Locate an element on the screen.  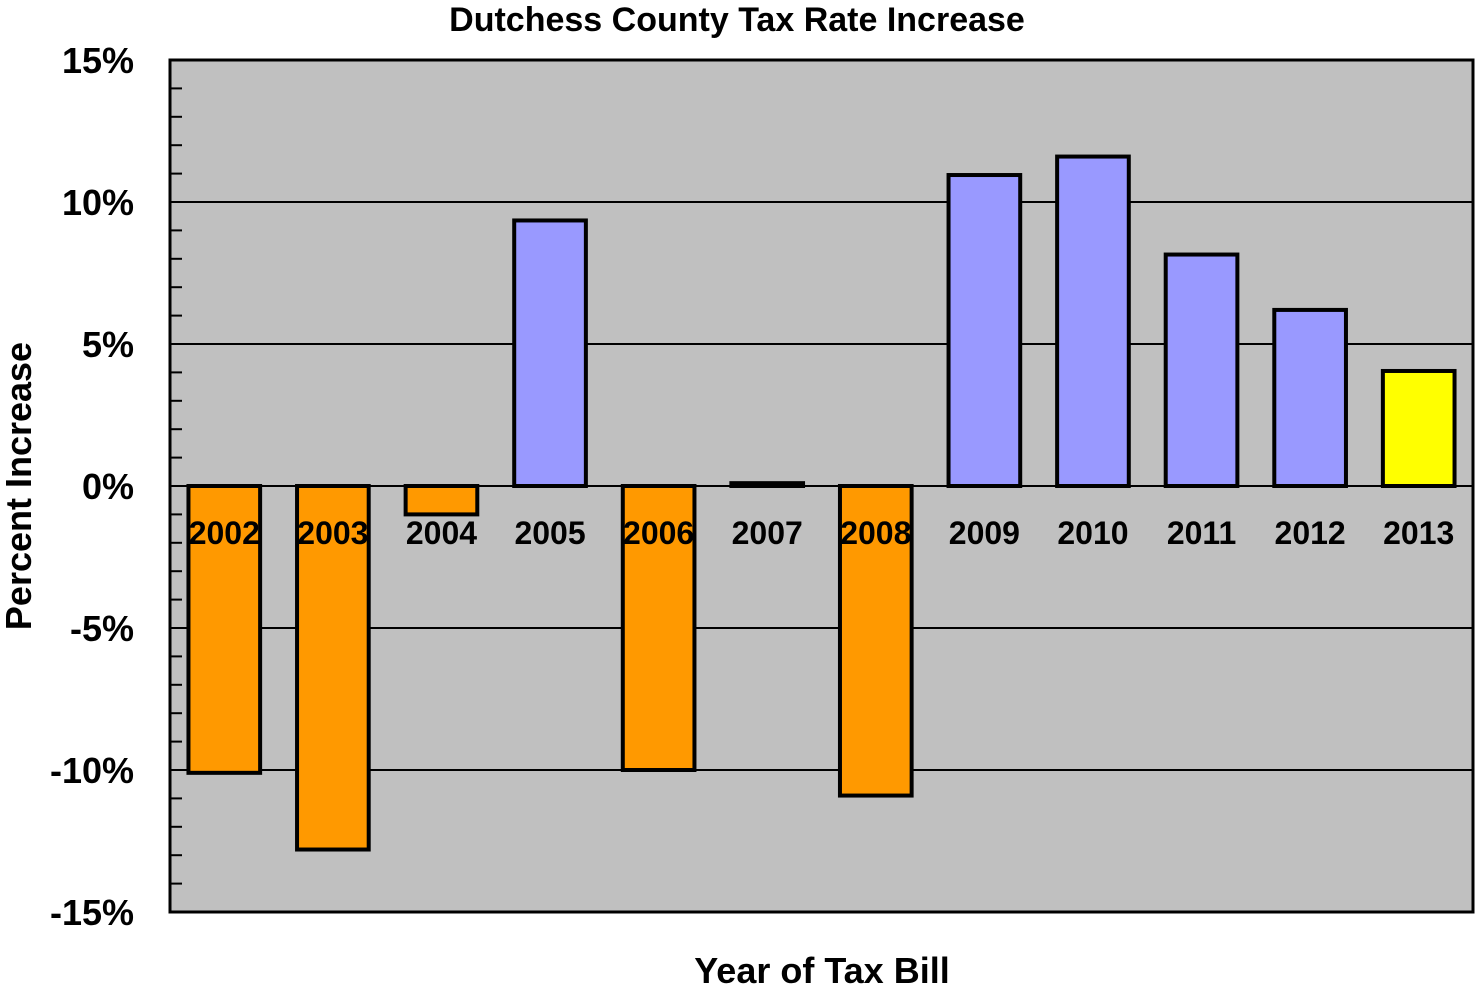
bar-2013 is located at coordinates (1418, 428).